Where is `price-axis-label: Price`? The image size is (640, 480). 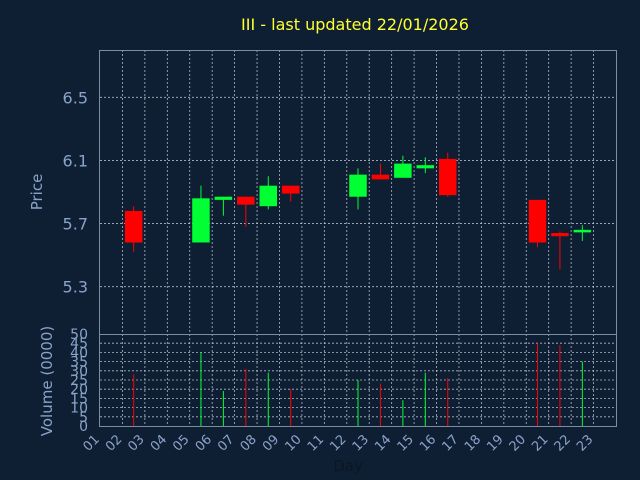 price-axis-label: Price is located at coordinates (37, 192).